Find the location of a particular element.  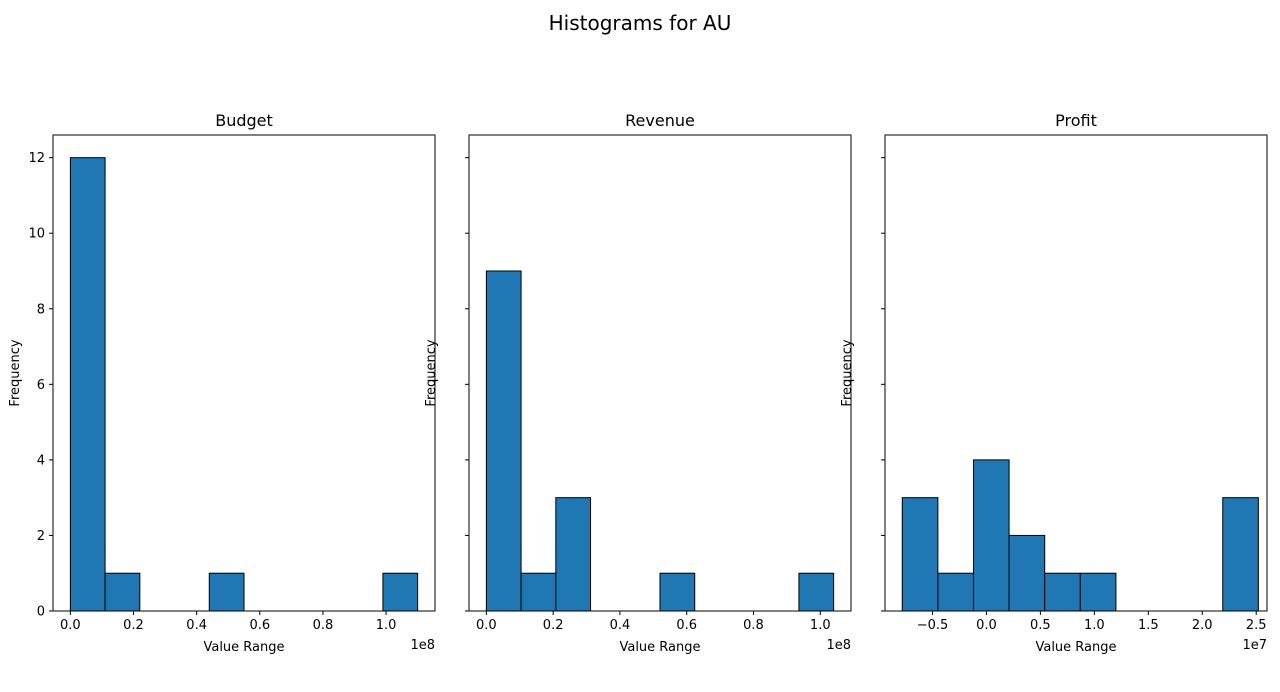

y-tick-label: 4 is located at coordinates (41, 460).